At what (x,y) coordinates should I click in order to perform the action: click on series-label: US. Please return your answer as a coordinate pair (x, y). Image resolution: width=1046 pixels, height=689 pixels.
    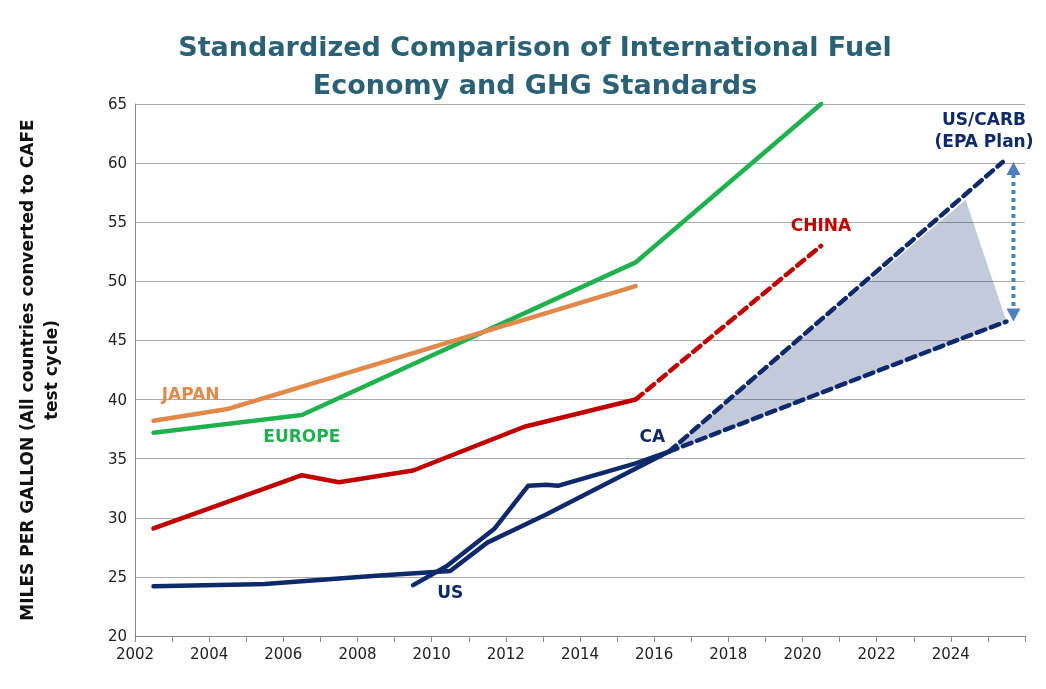
    Looking at the image, I should click on (450, 591).